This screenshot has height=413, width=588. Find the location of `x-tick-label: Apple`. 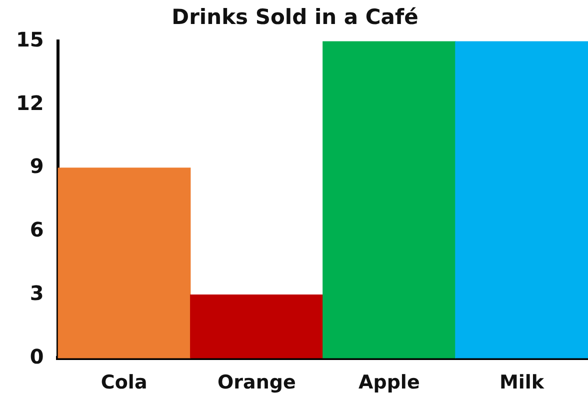

x-tick-label: Apple is located at coordinates (389, 383).